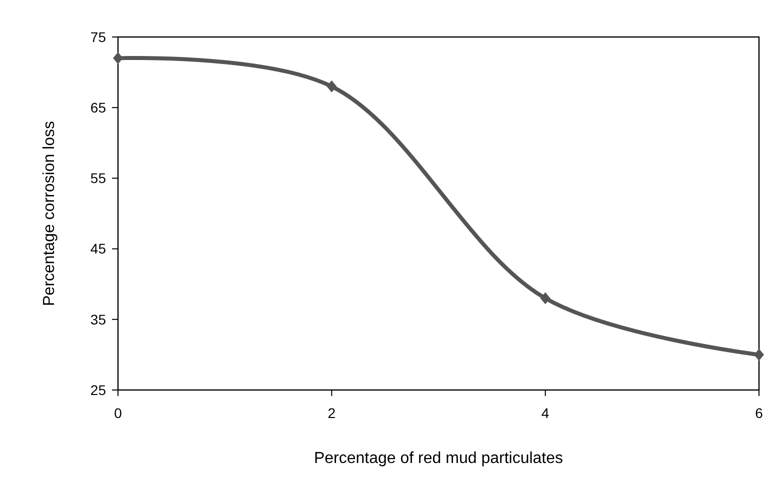 This screenshot has width=771, height=483. What do you see at coordinates (118, 413) in the screenshot?
I see `x-tick-label: 0` at bounding box center [118, 413].